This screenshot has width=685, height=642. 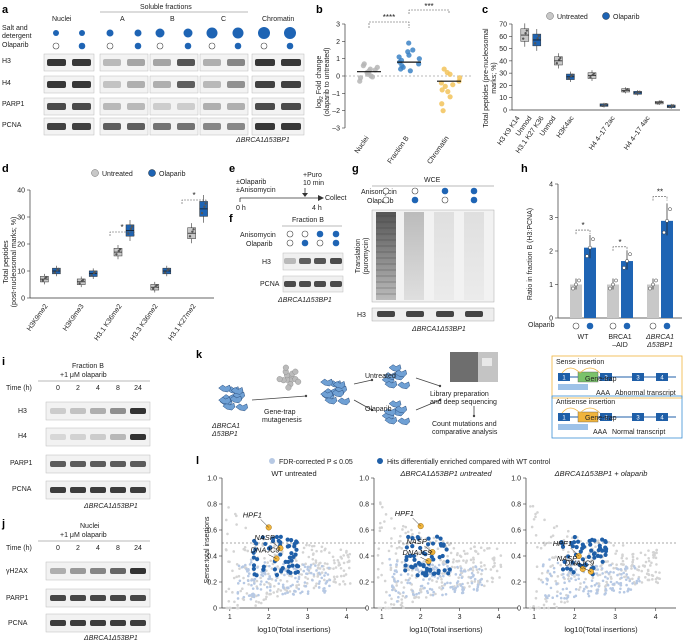 I want to click on panel-label-d: d, so click(x=5, y=169).